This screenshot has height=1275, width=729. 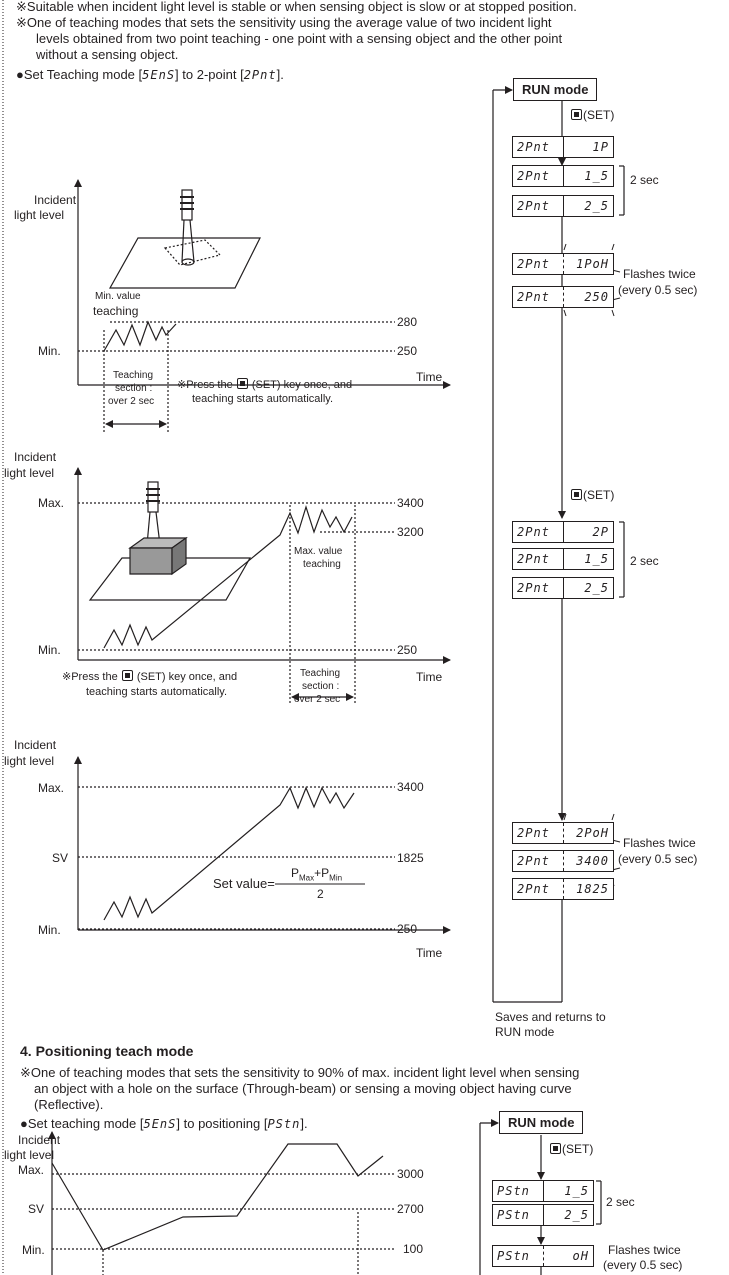 What do you see at coordinates (563, 588) in the screenshot?
I see `flow1-display-8: 2Pnt 2_5` at bounding box center [563, 588].